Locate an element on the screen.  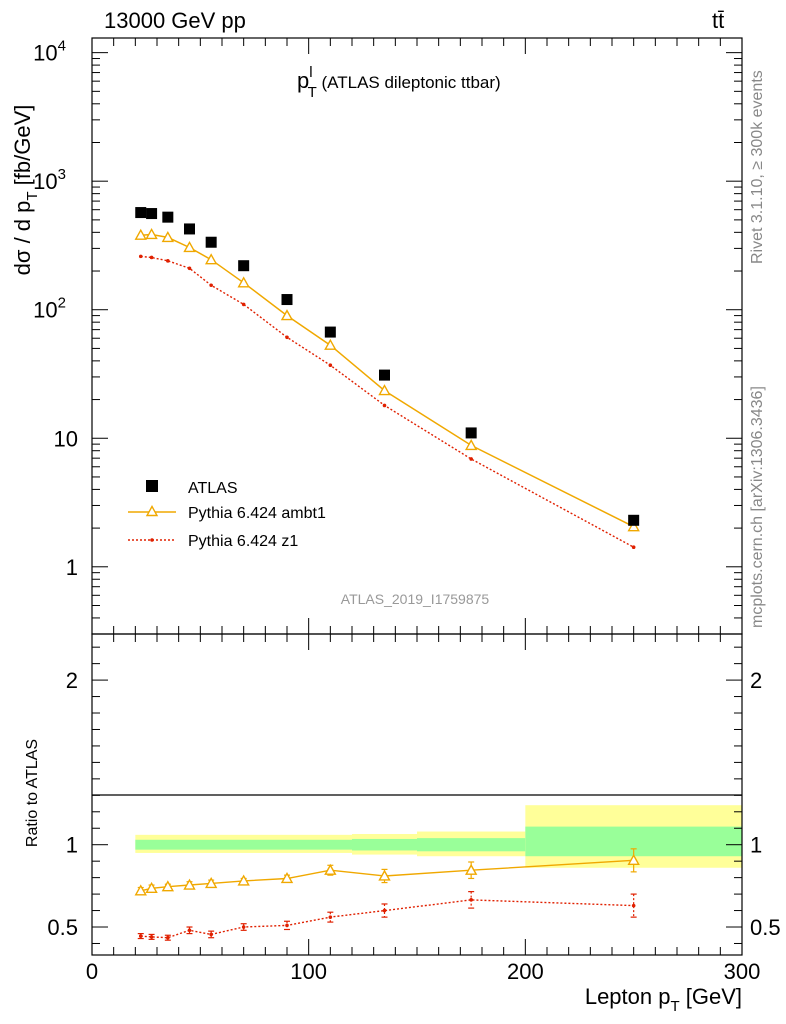
watermark: ATLAS_2019_I1759875 is located at coordinates (415, 599).